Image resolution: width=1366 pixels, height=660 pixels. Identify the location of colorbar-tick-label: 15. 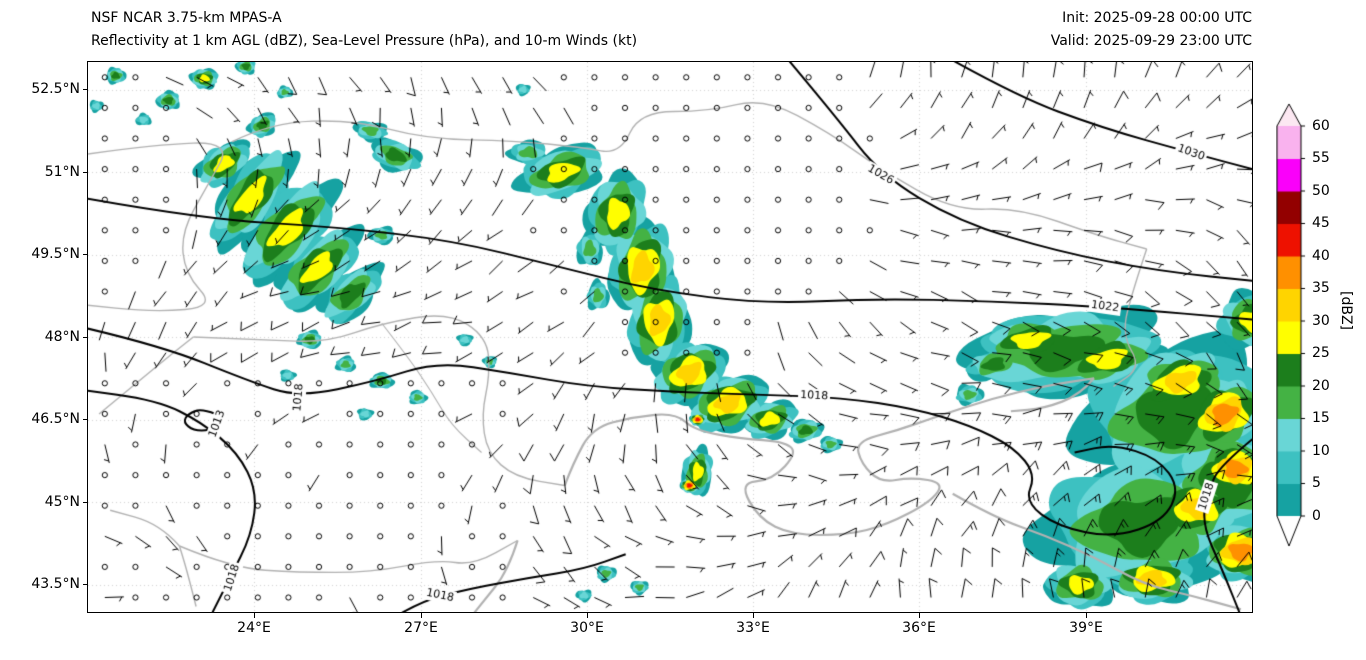
(1321, 418).